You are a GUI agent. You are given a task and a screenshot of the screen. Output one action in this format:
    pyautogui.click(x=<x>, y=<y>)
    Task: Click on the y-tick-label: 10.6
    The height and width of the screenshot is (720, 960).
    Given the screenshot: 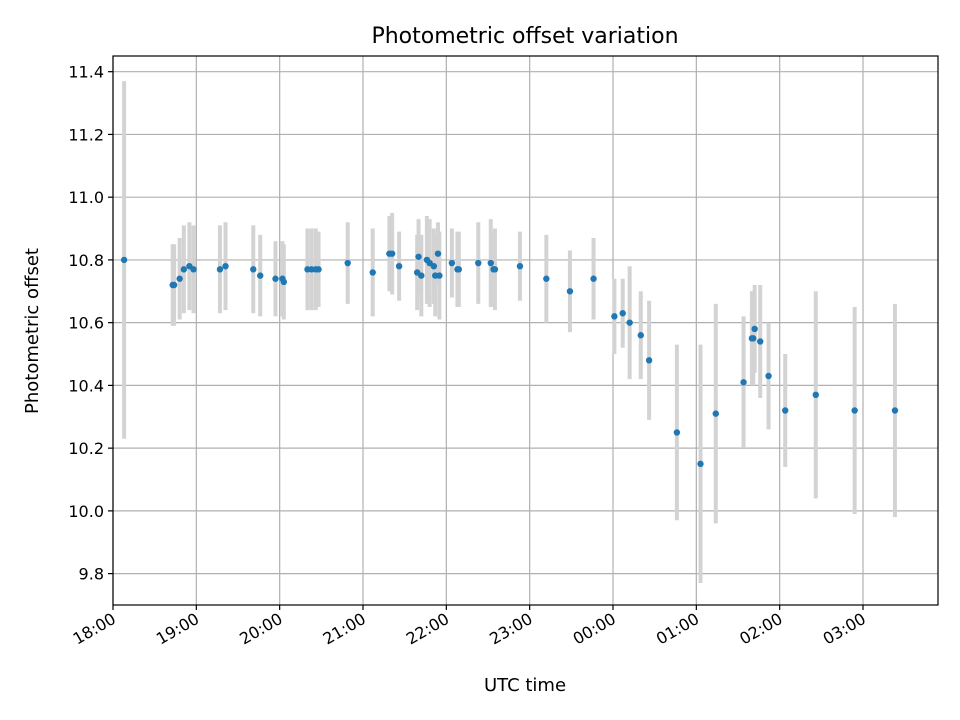 What is the action you would take?
    pyautogui.click(x=86, y=323)
    